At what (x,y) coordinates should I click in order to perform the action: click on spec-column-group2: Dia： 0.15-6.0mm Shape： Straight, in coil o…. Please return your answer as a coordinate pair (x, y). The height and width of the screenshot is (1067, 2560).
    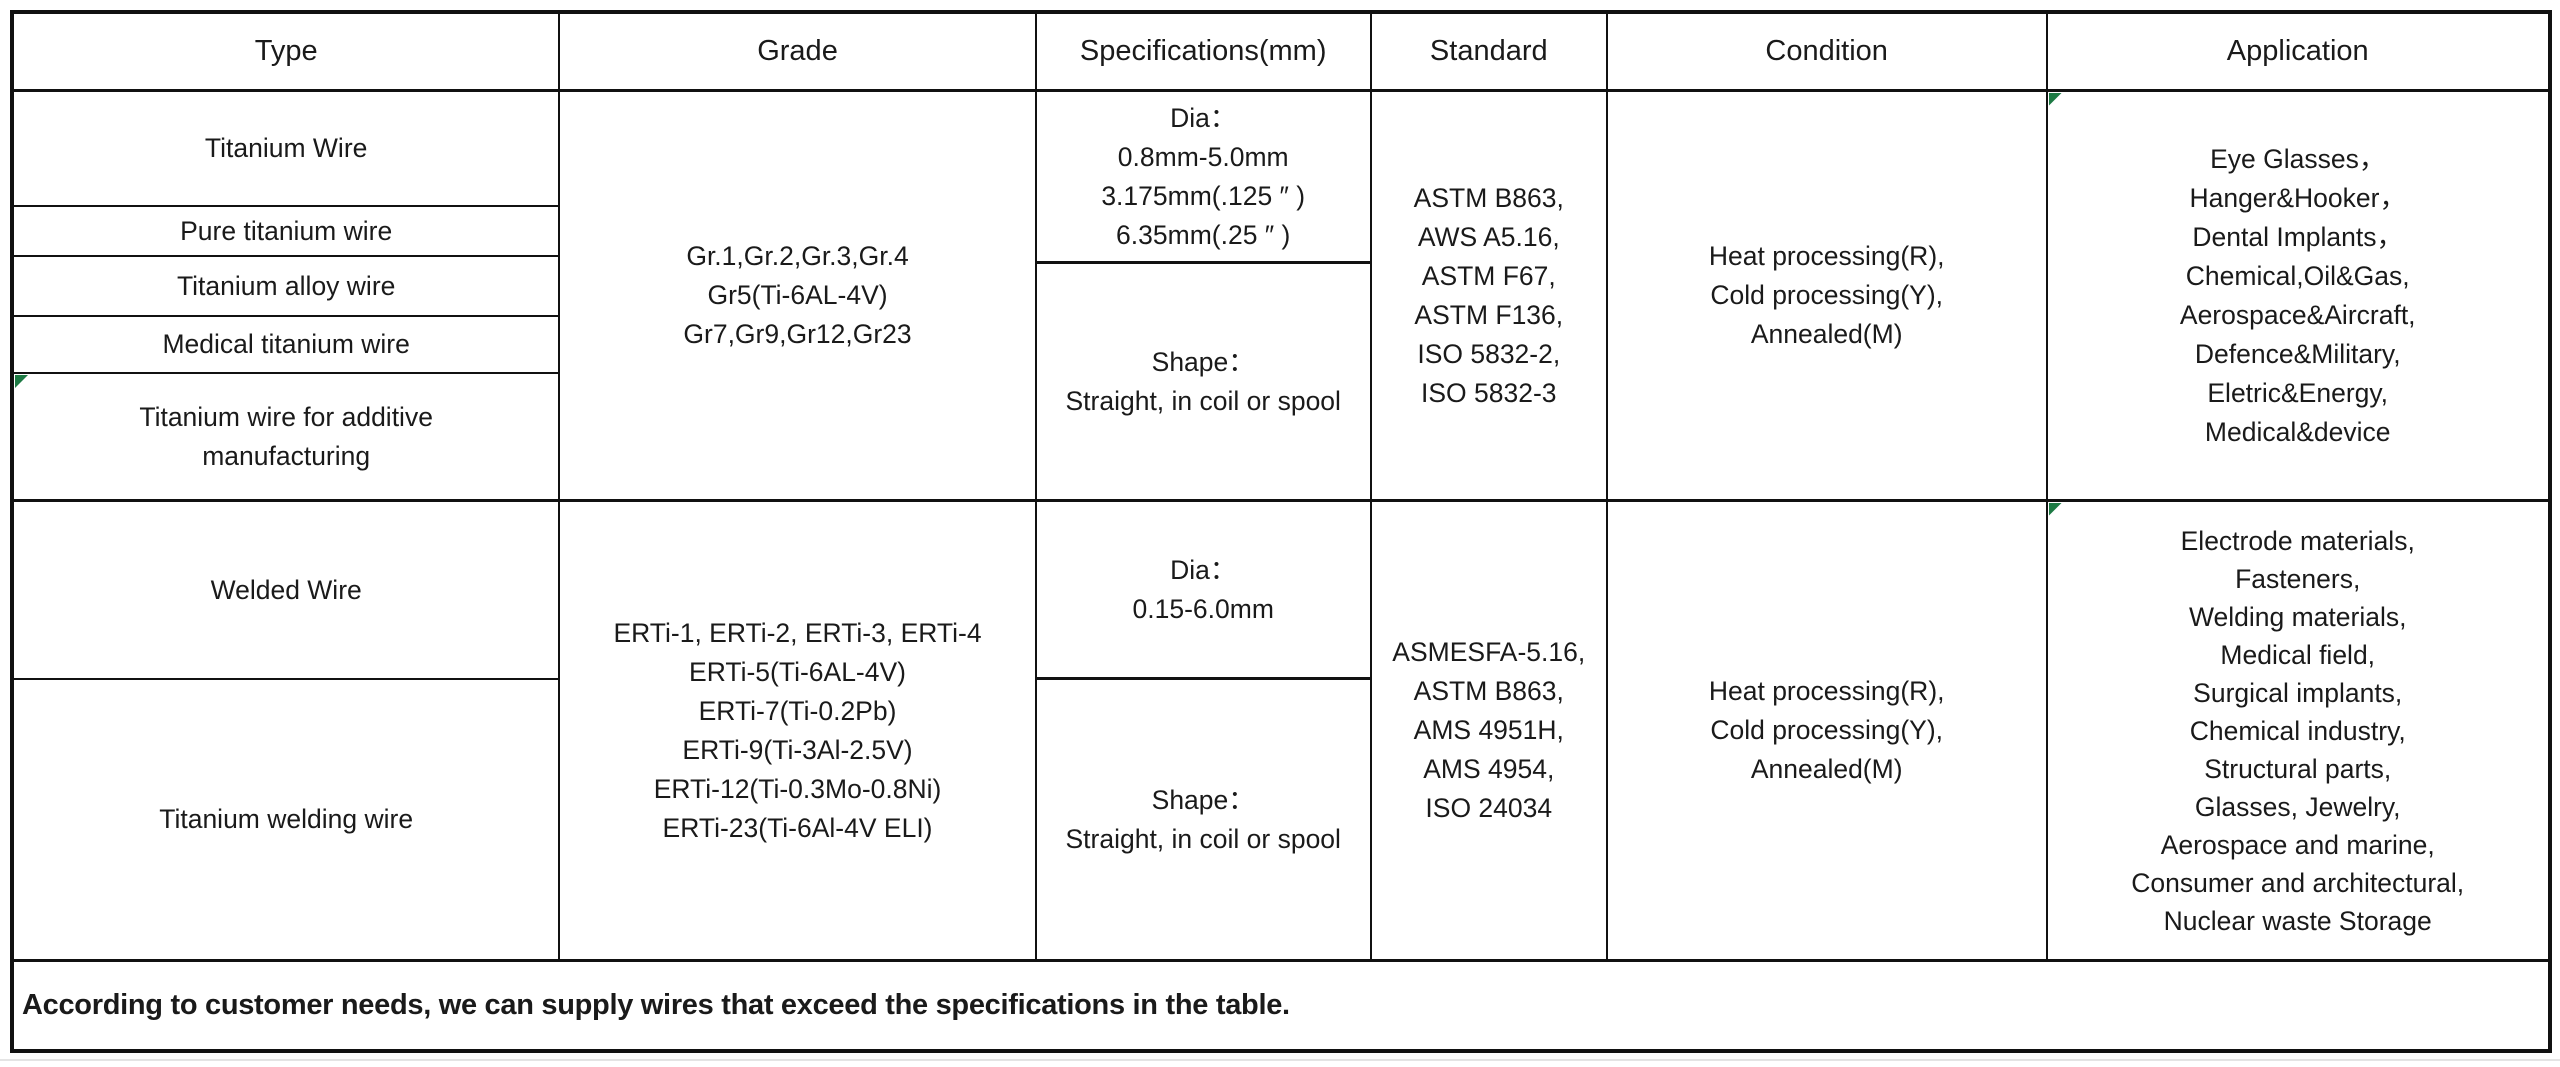
    Looking at the image, I should click on (1204, 730).